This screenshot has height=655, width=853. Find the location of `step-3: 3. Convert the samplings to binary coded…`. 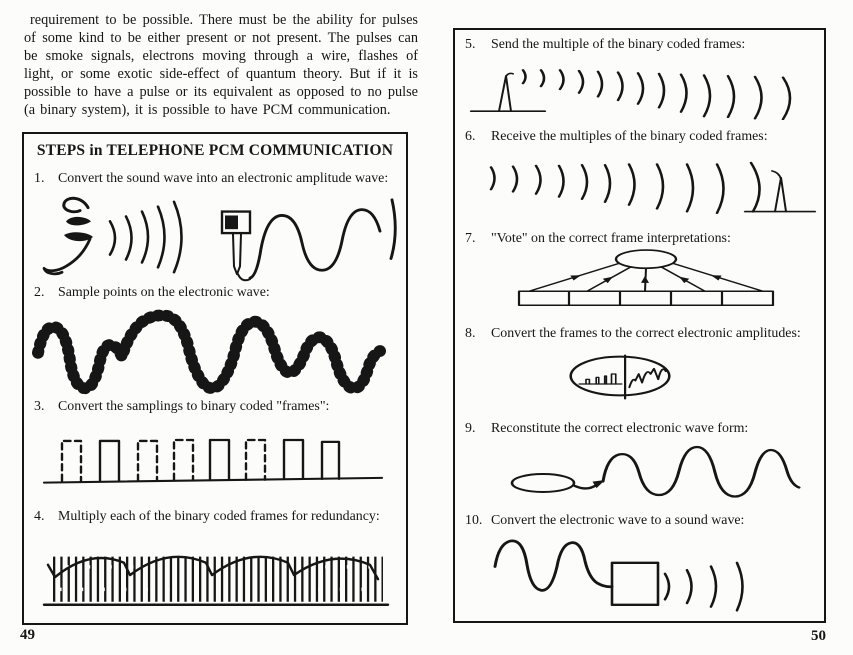

step-3: 3. Convert the samplings to binary coded… is located at coordinates (217, 406).